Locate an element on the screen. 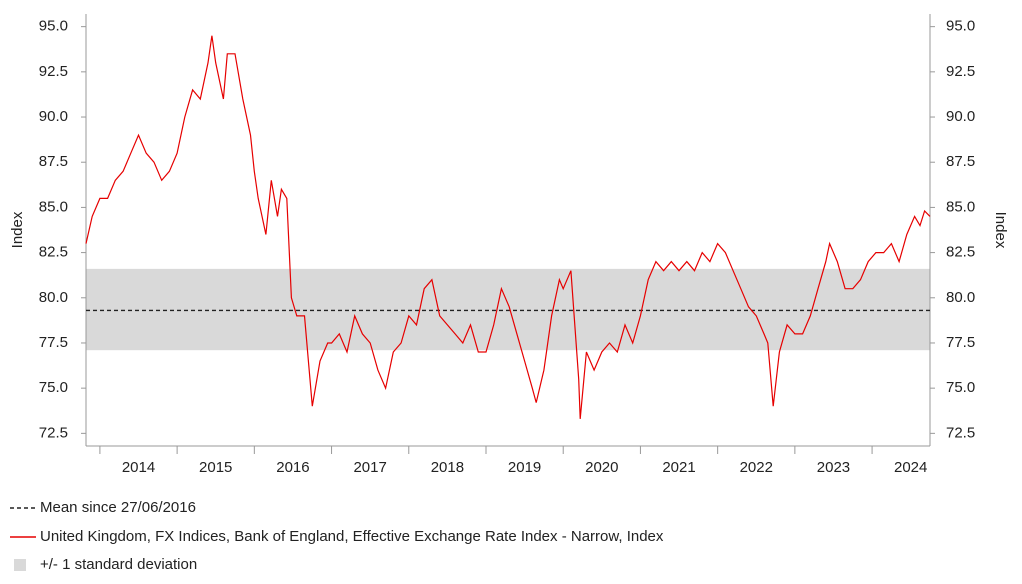 The height and width of the screenshot is (584, 1022). x-tick-label: 2015 is located at coordinates (215, 467).